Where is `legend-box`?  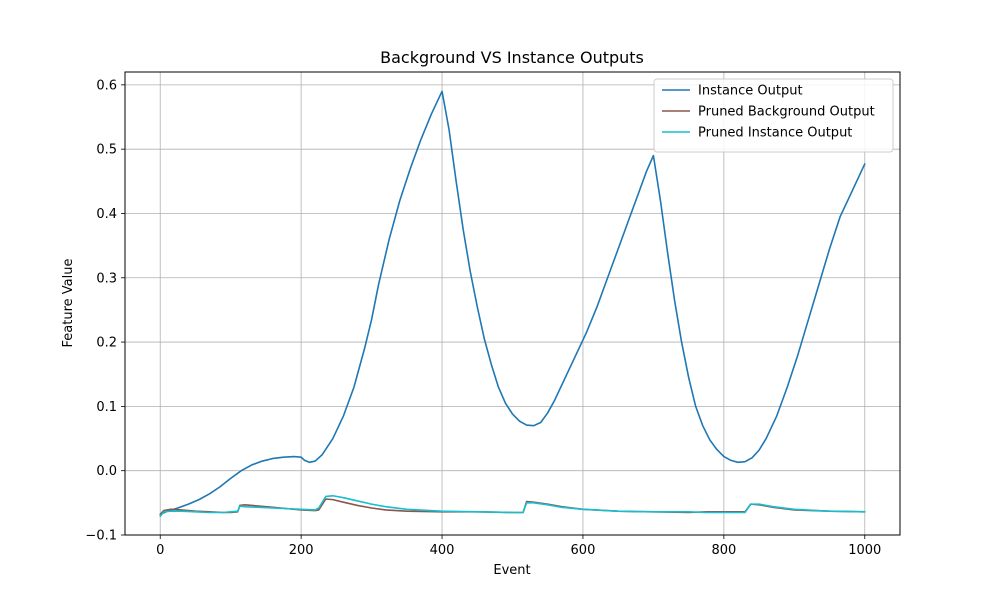 legend-box is located at coordinates (773, 115).